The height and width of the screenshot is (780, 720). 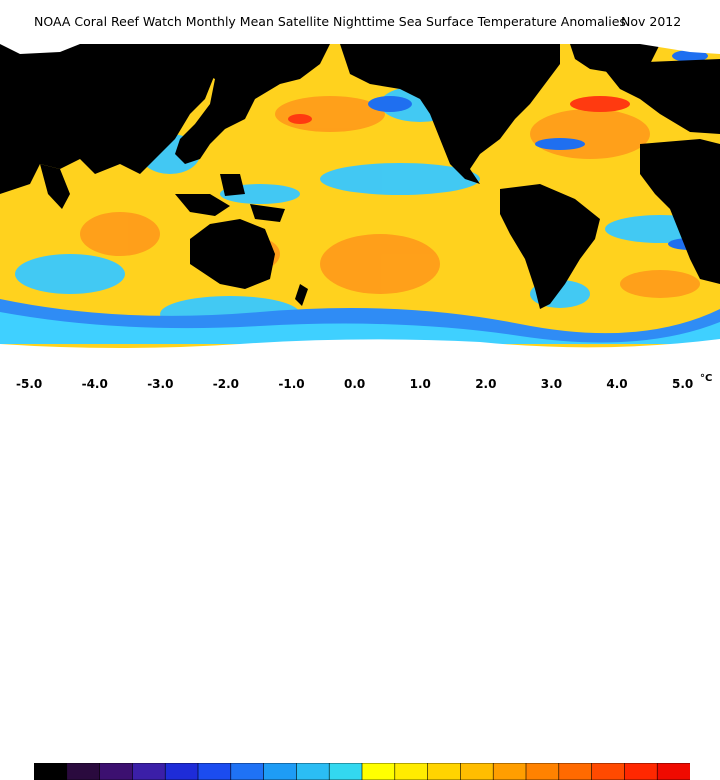 What do you see at coordinates (420, 384) in the screenshot?
I see `legend-tick-label: 1.0` at bounding box center [420, 384].